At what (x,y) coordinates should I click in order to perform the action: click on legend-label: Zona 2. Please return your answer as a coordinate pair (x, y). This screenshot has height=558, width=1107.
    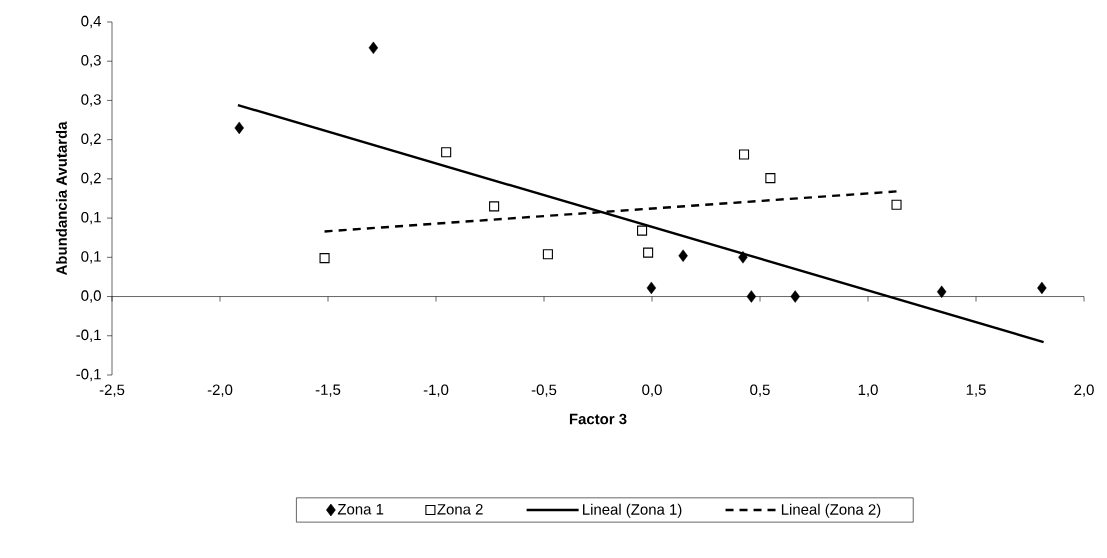
    Looking at the image, I should click on (460, 509).